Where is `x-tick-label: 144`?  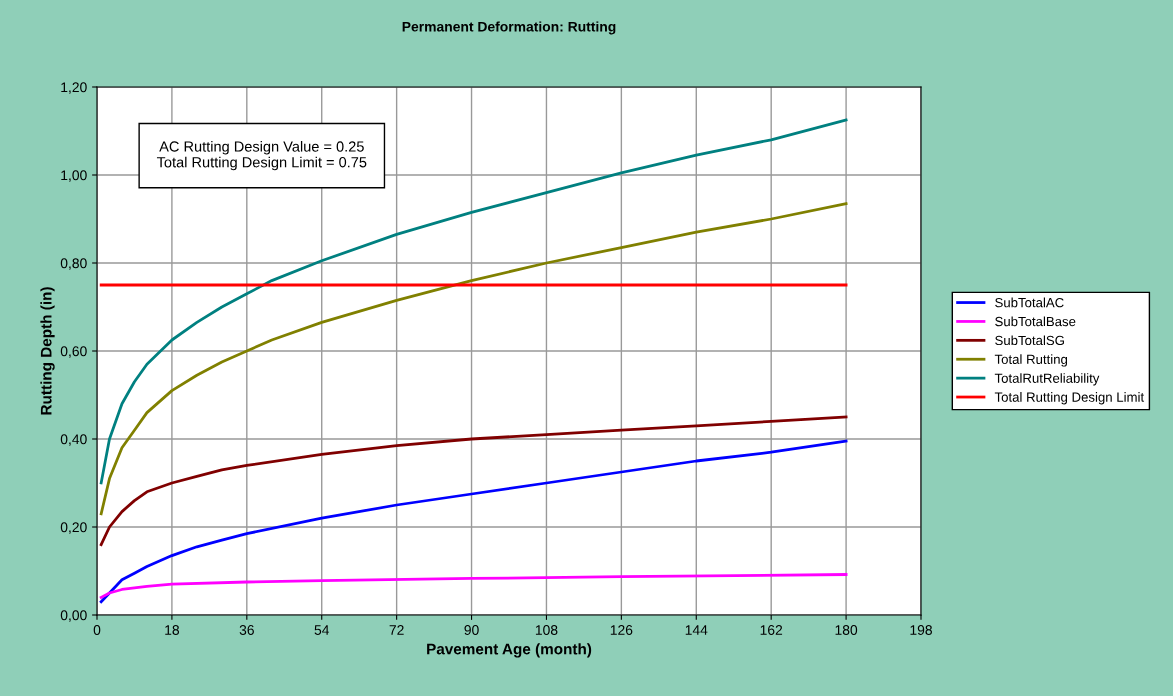 x-tick-label: 144 is located at coordinates (696, 630).